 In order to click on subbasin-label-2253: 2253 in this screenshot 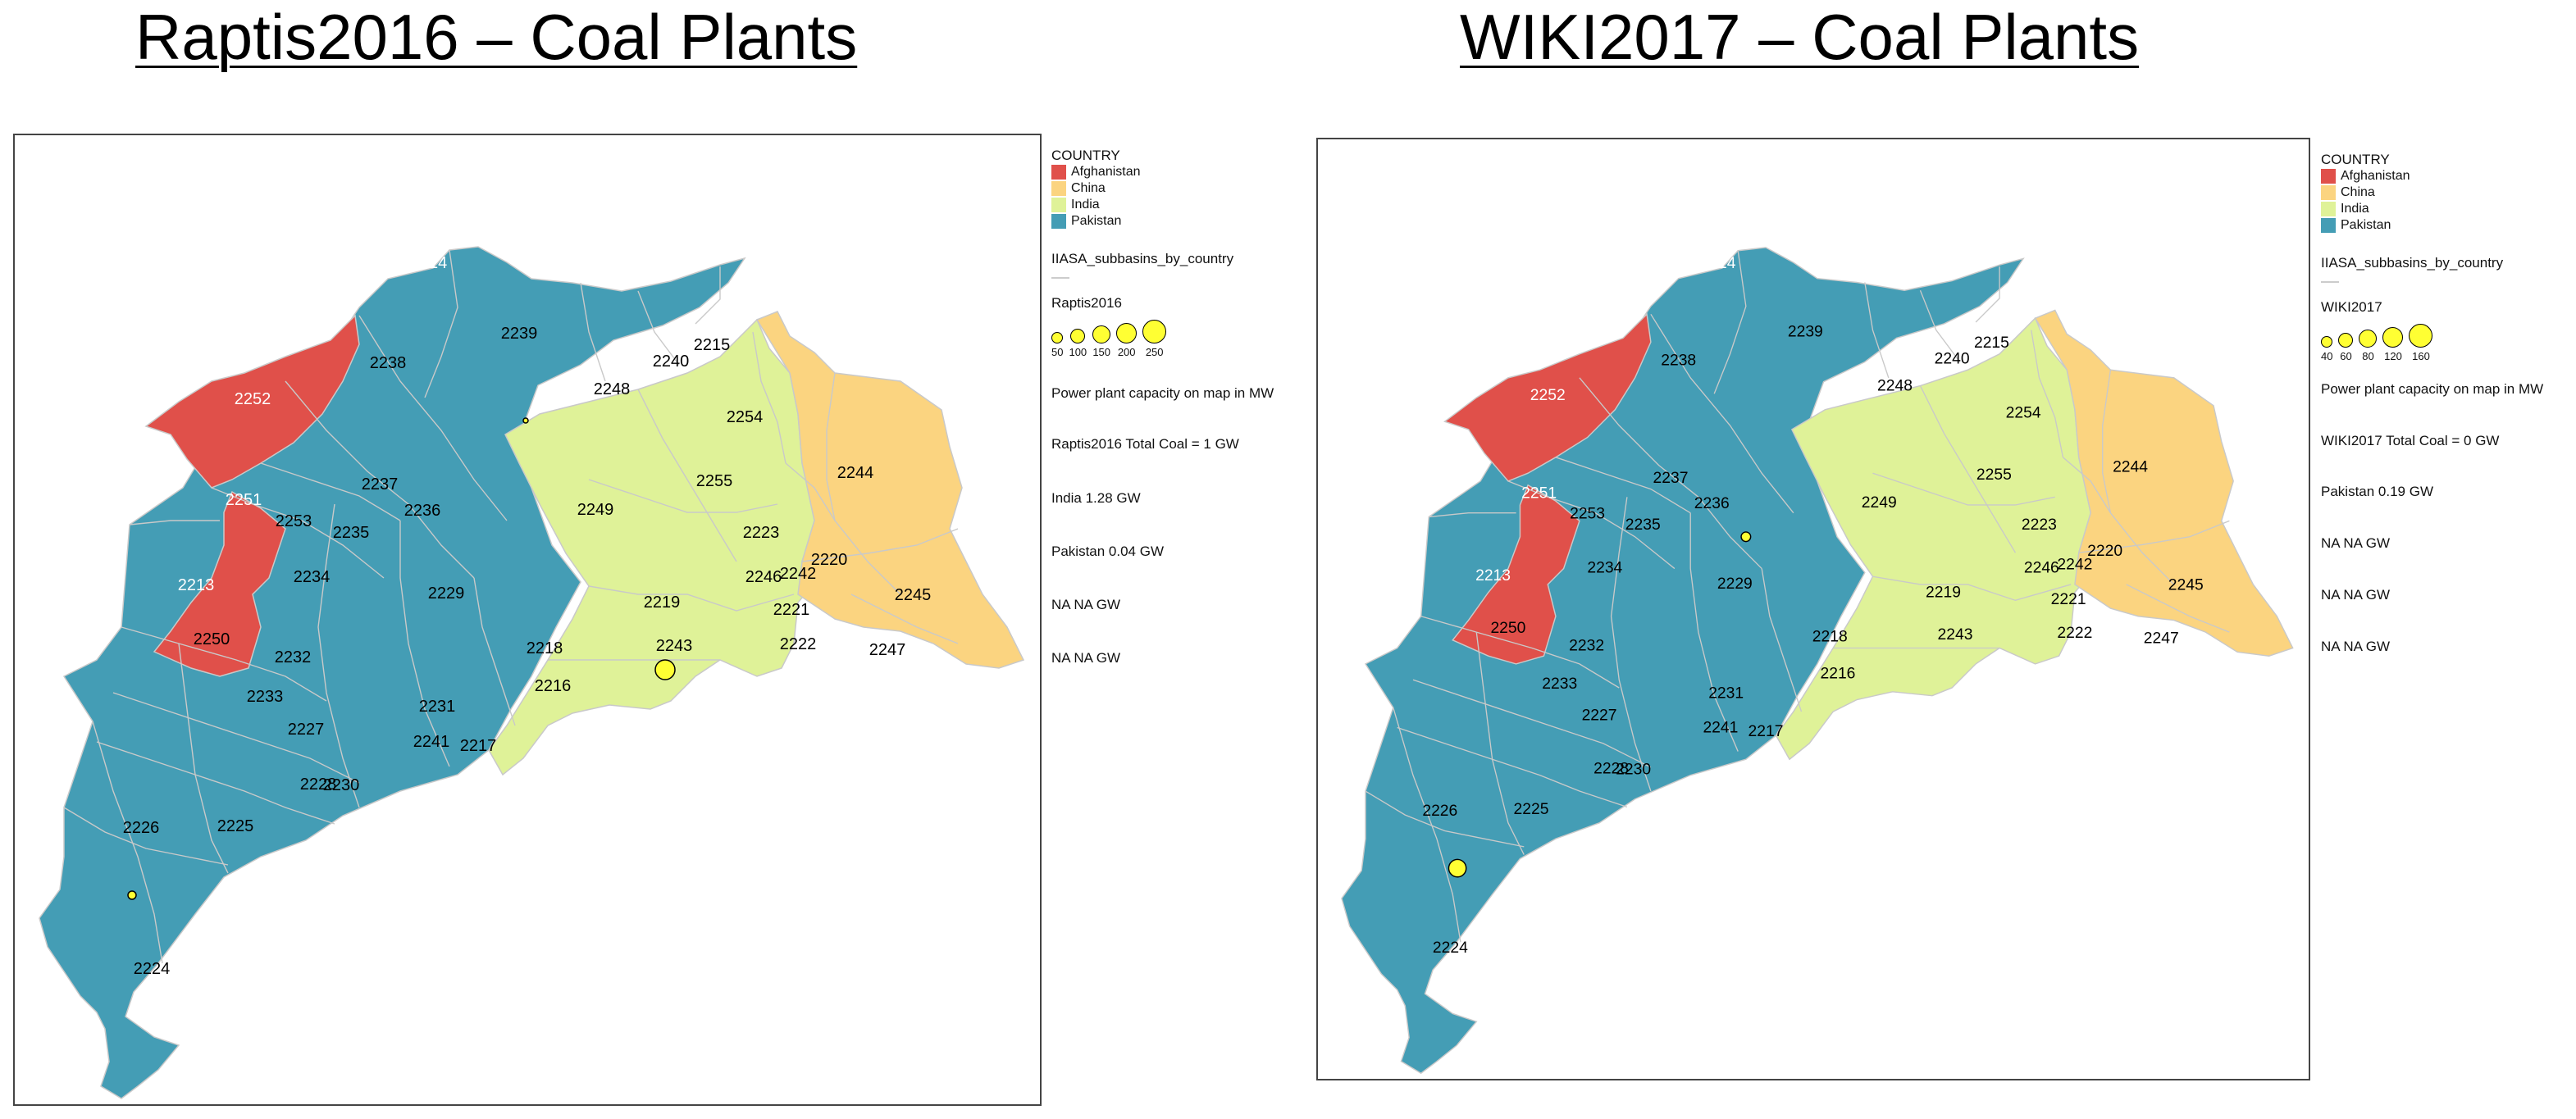, I will do `click(294, 521)`.